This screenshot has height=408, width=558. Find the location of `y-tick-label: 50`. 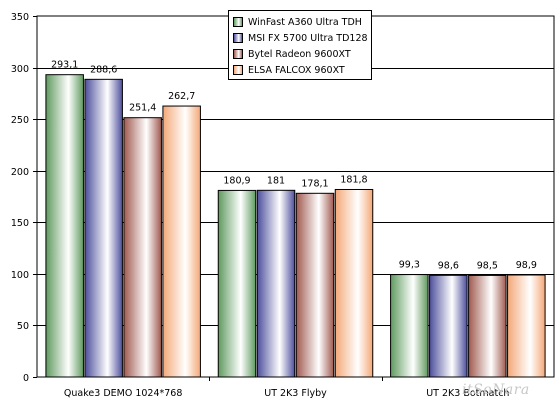

y-tick-label: 50 is located at coordinates (23, 326).